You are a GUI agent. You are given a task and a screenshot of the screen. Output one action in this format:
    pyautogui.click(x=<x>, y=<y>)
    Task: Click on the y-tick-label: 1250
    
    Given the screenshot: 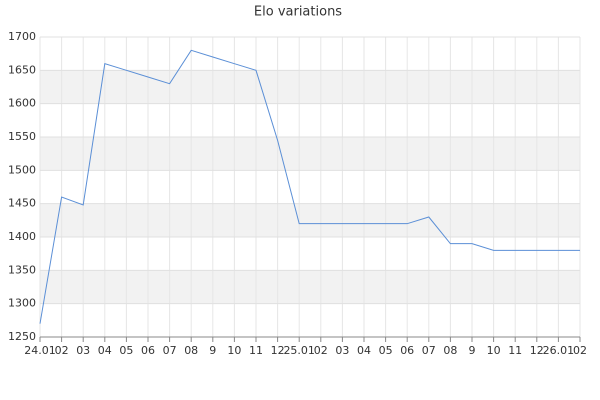 What is the action you would take?
    pyautogui.click(x=22, y=336)
    